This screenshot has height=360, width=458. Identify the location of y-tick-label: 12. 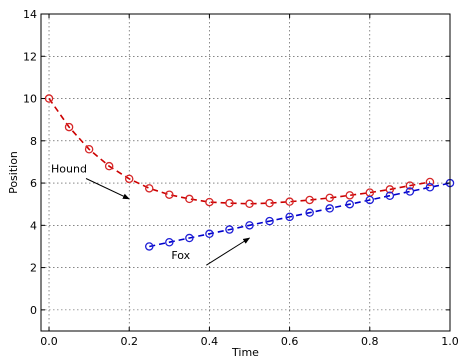
(30, 56).